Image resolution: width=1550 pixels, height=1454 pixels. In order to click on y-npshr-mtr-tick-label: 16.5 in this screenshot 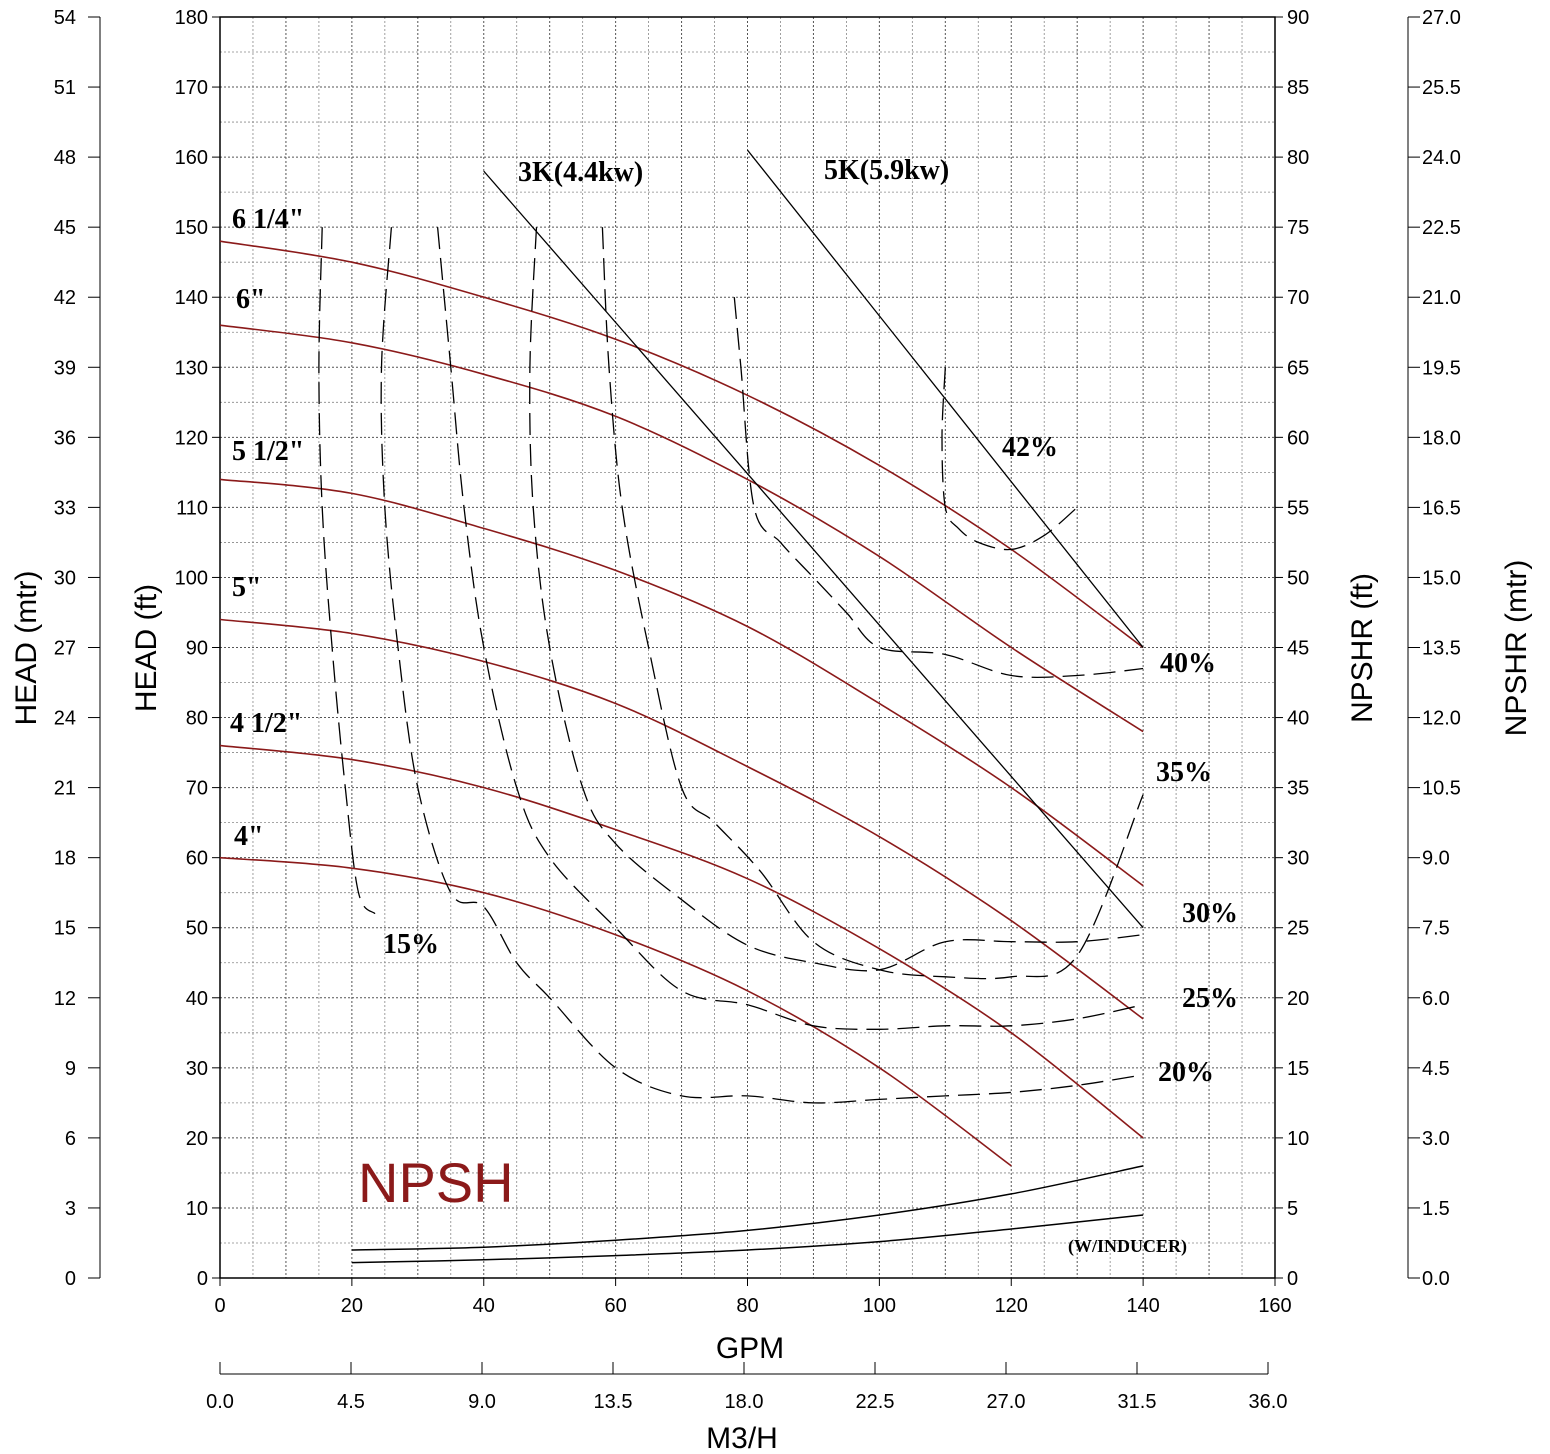, I will do `click(1441, 508)`.